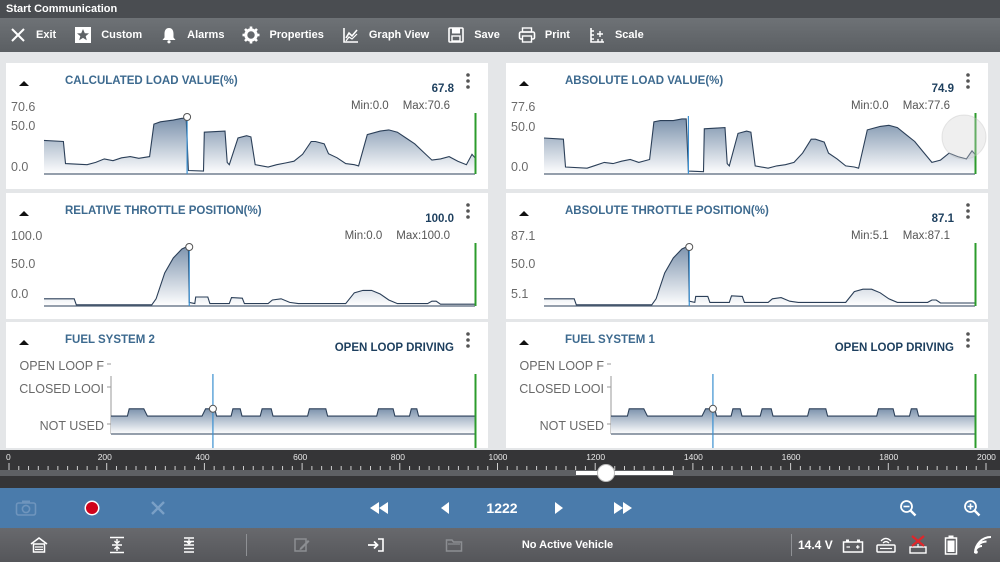 This screenshot has width=1000, height=562. Describe the element at coordinates (379, 508) in the screenshot. I see `fast-rewind-icon` at that location.